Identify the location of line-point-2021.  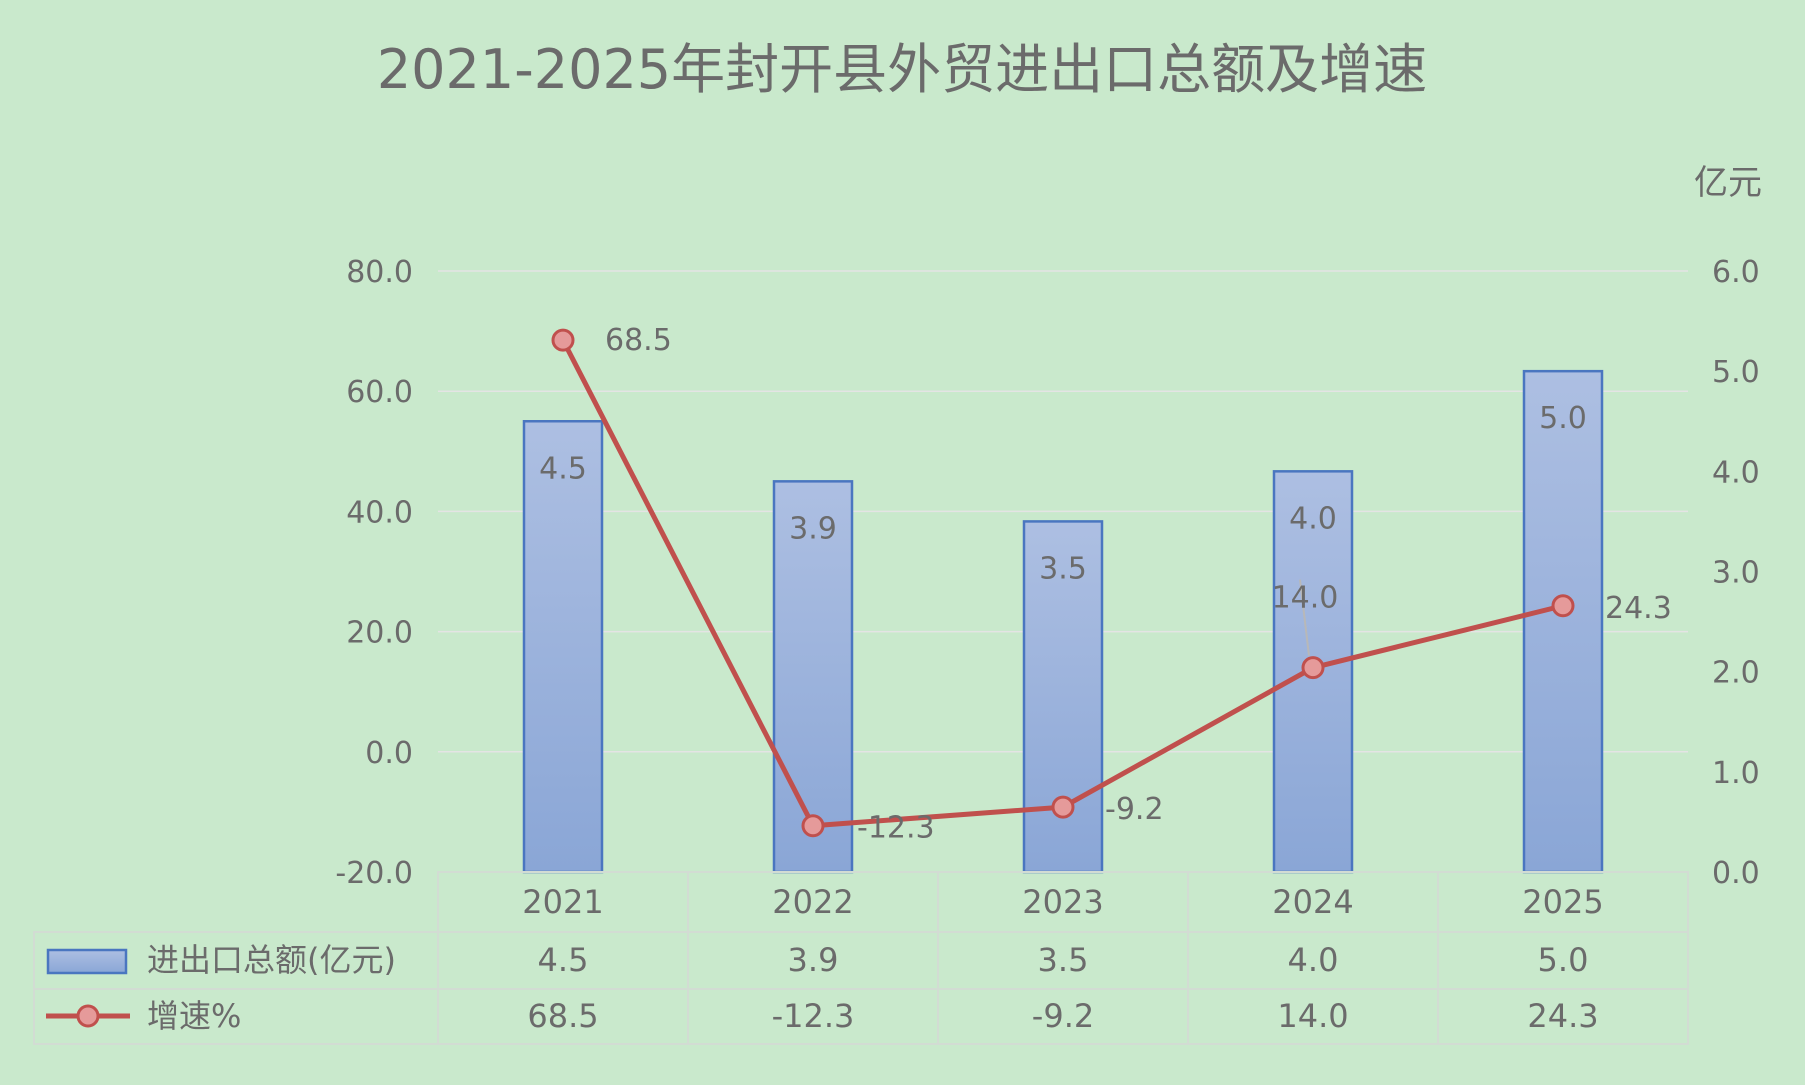
(563, 340).